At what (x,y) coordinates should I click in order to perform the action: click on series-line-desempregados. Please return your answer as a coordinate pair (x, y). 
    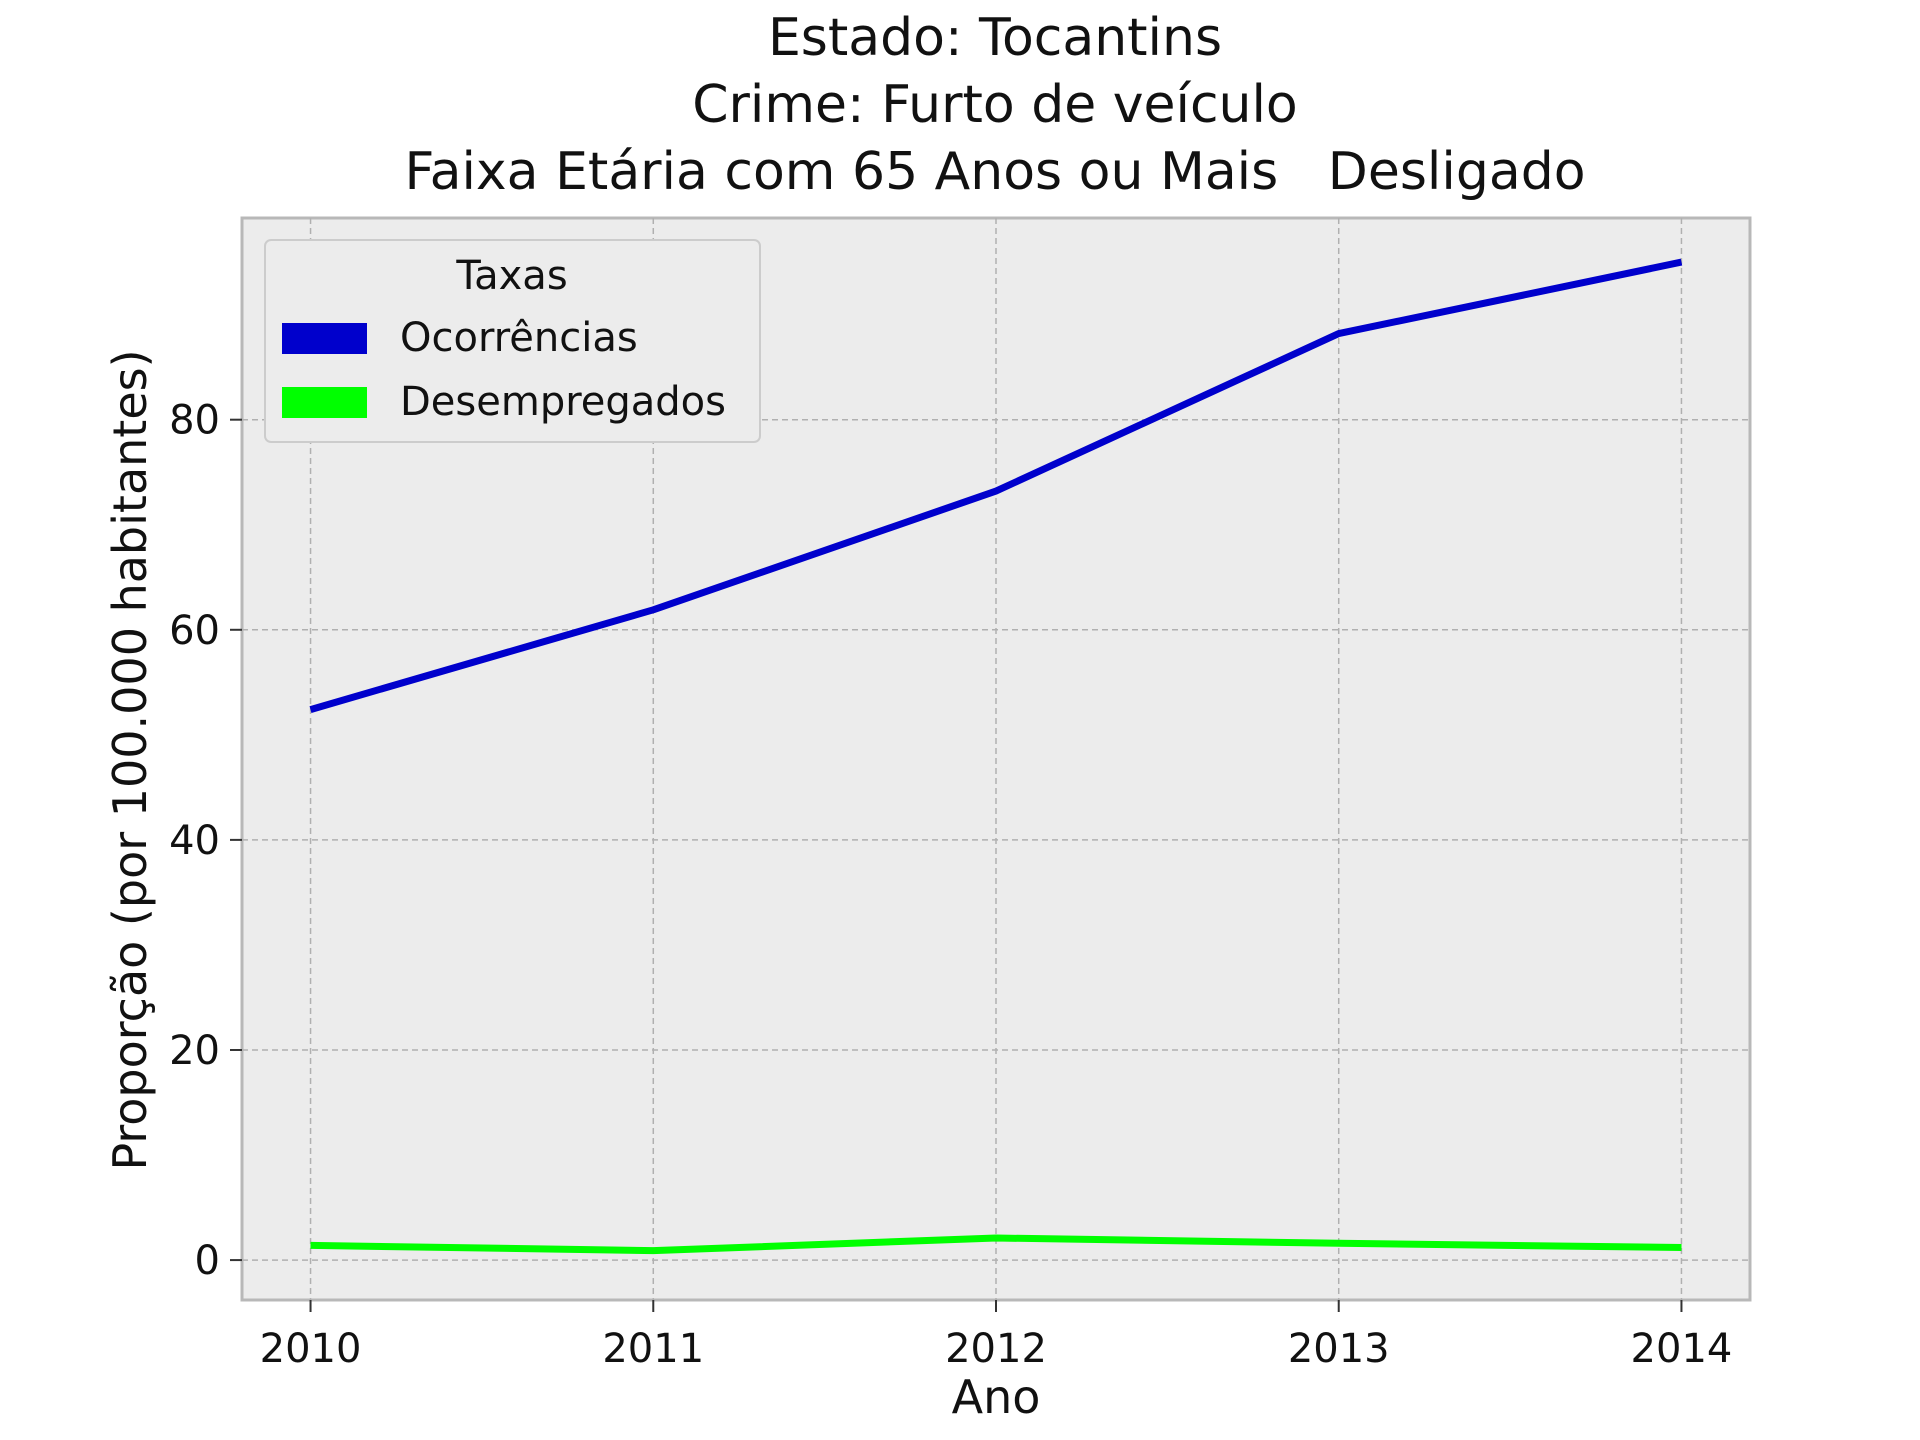
    Looking at the image, I should click on (996, 1244).